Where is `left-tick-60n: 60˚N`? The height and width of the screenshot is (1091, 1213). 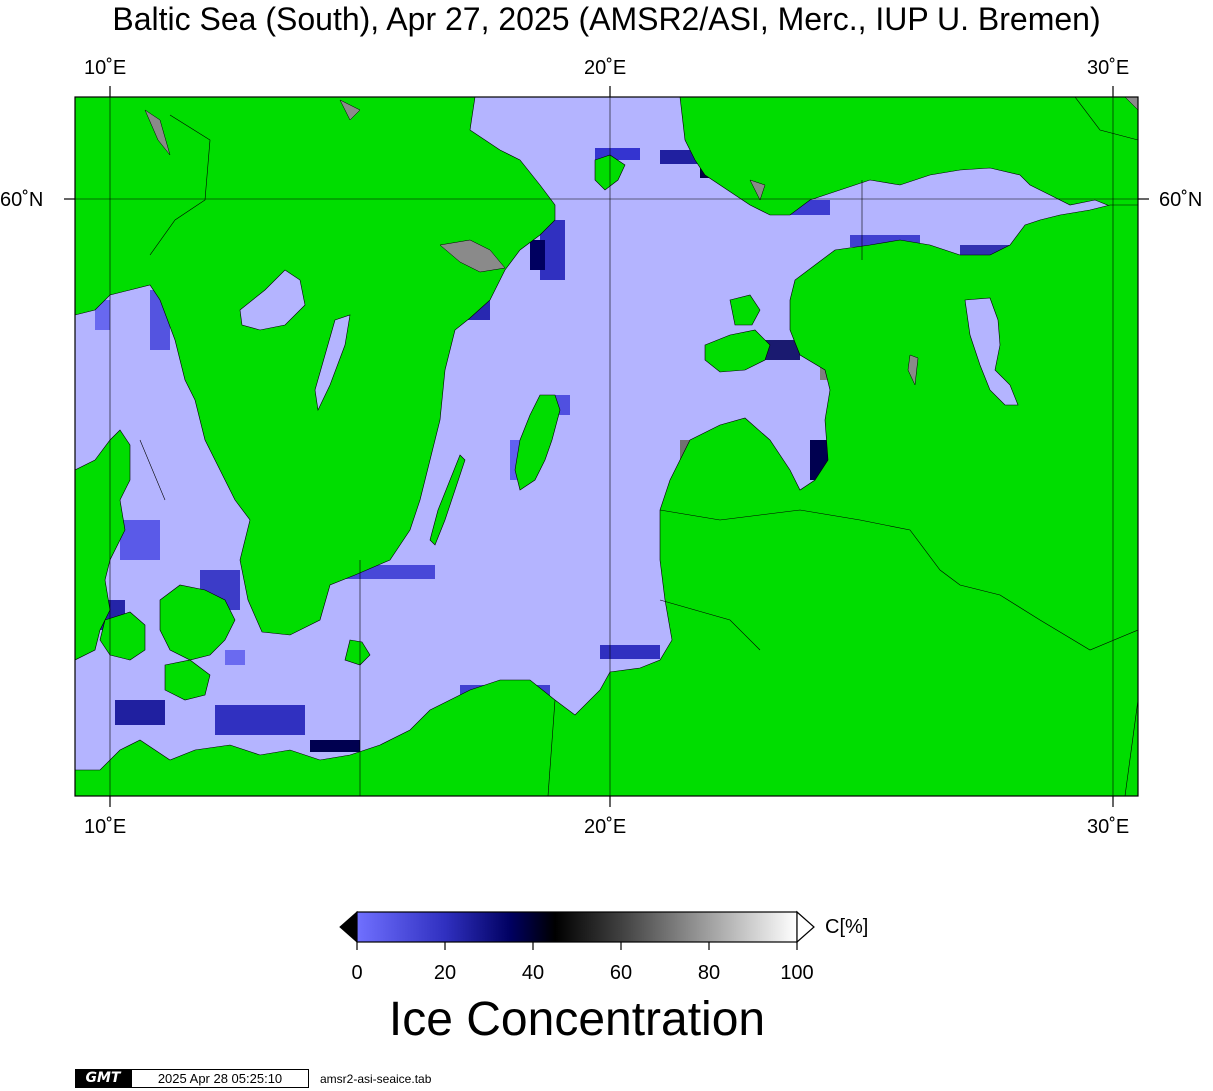
left-tick-60n: 60˚N is located at coordinates (22, 200).